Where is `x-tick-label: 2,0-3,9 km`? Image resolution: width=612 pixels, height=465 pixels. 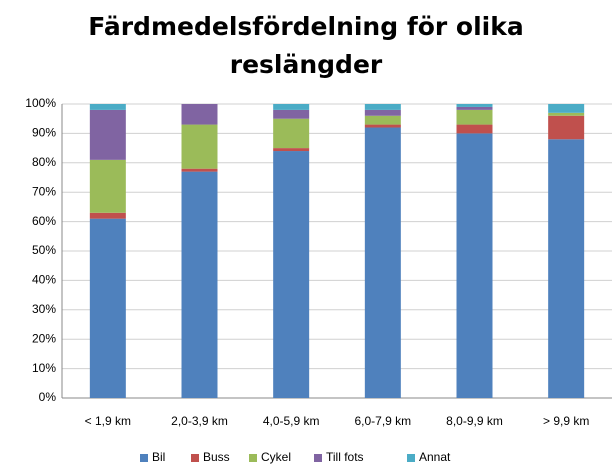 x-tick-label: 2,0-3,9 km is located at coordinates (199, 421).